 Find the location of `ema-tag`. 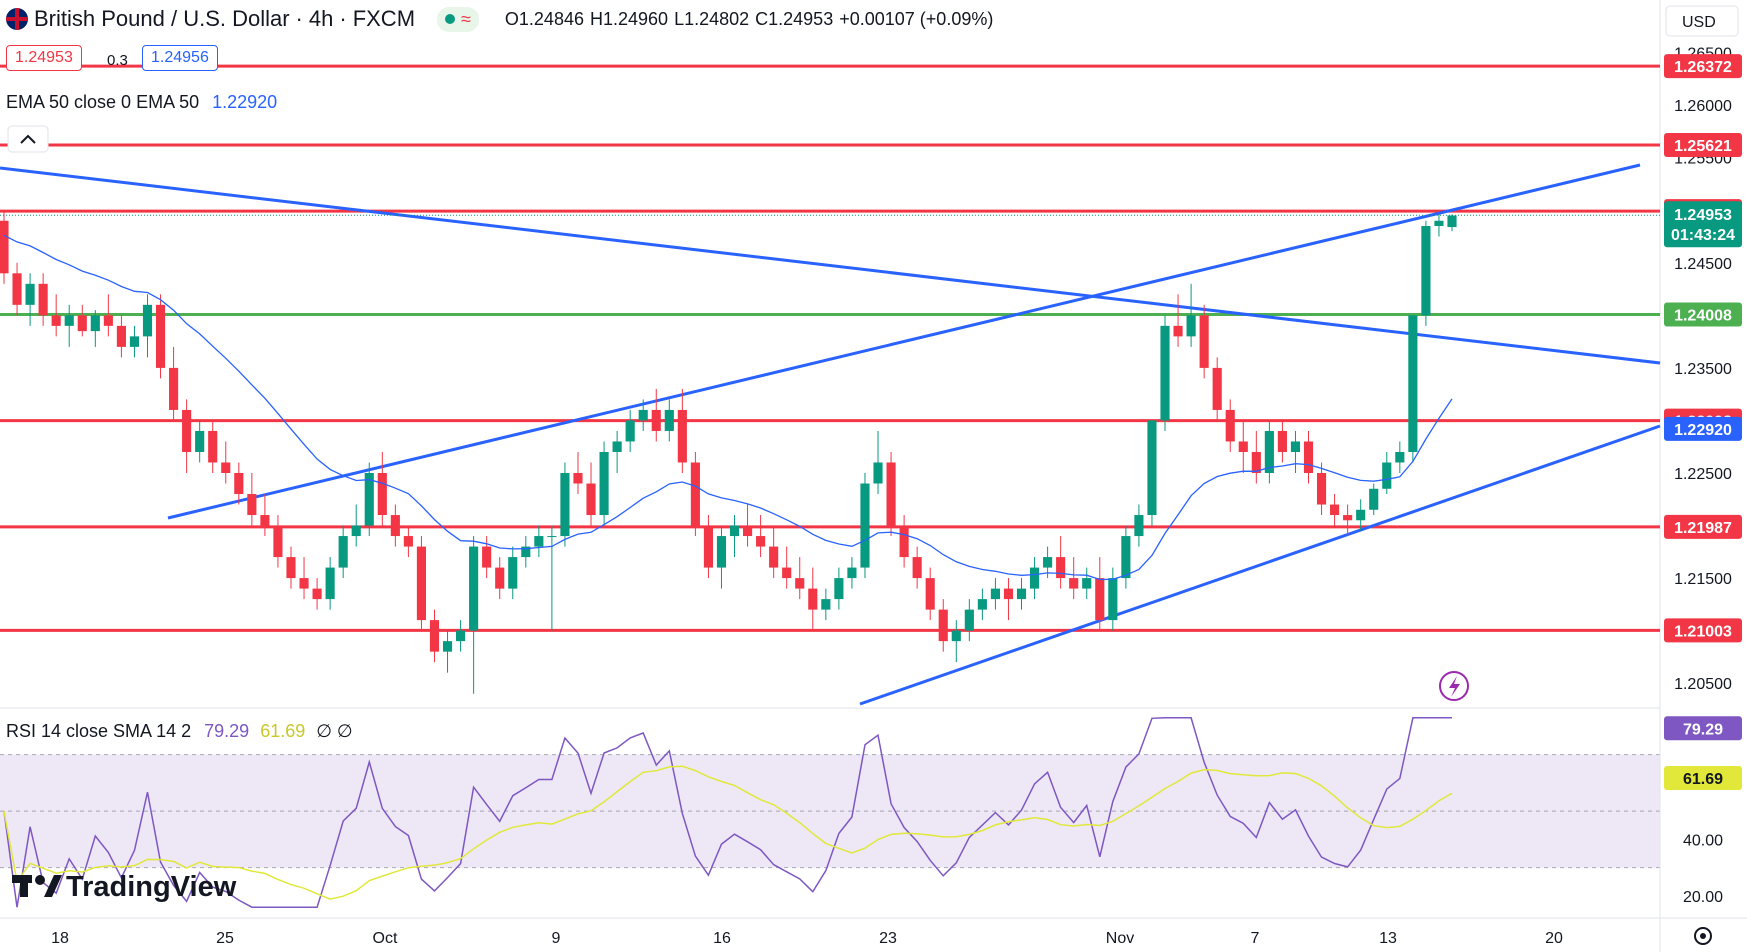

ema-tag is located at coordinates (1703, 428).